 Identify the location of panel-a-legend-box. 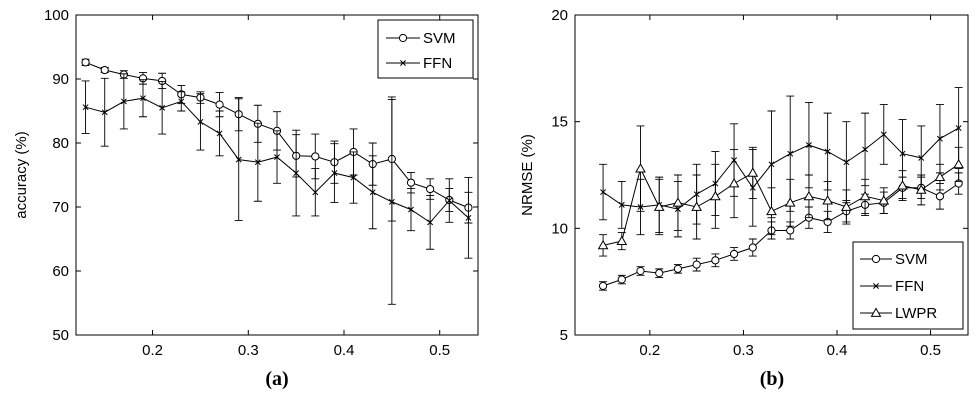
(425, 49).